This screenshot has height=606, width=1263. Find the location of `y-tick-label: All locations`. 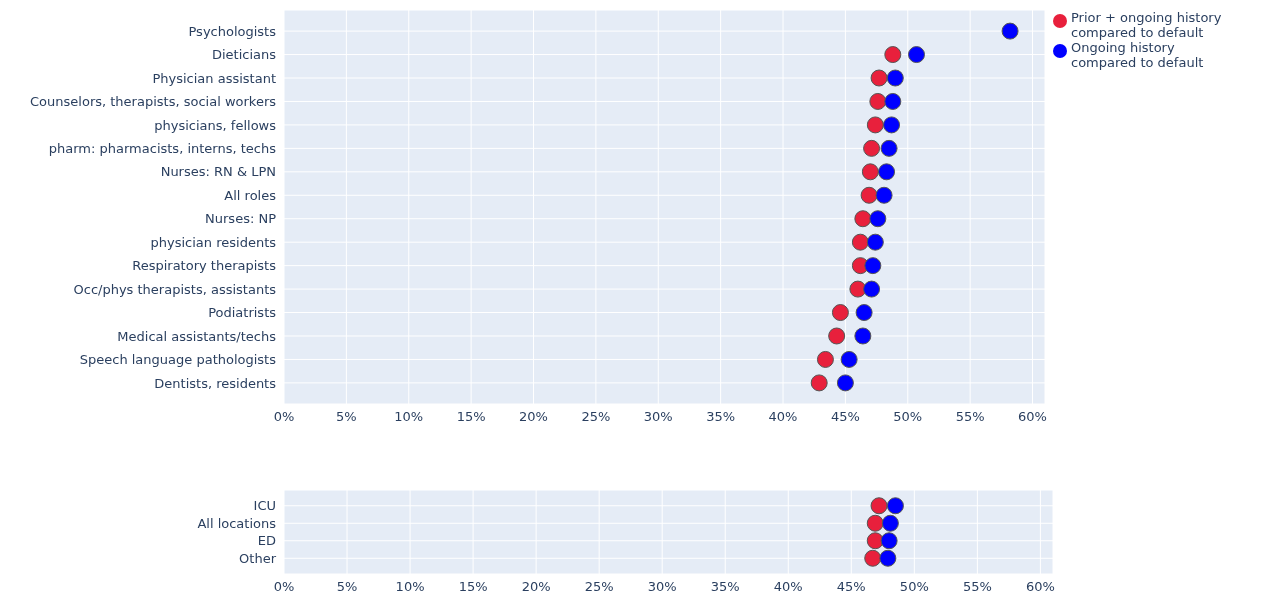

y-tick-label: All locations is located at coordinates (237, 523).